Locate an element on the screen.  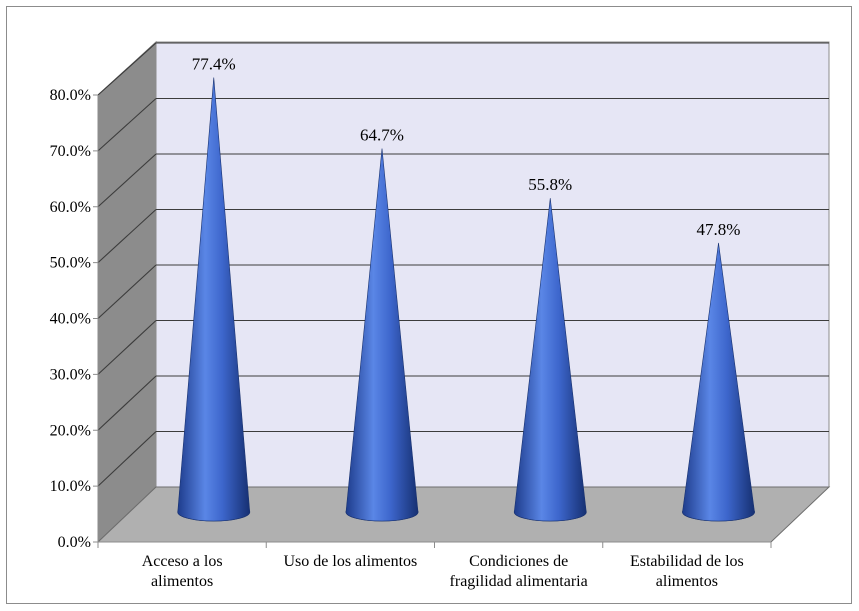
y-tick-label: 20.0% is located at coordinates (70, 430).